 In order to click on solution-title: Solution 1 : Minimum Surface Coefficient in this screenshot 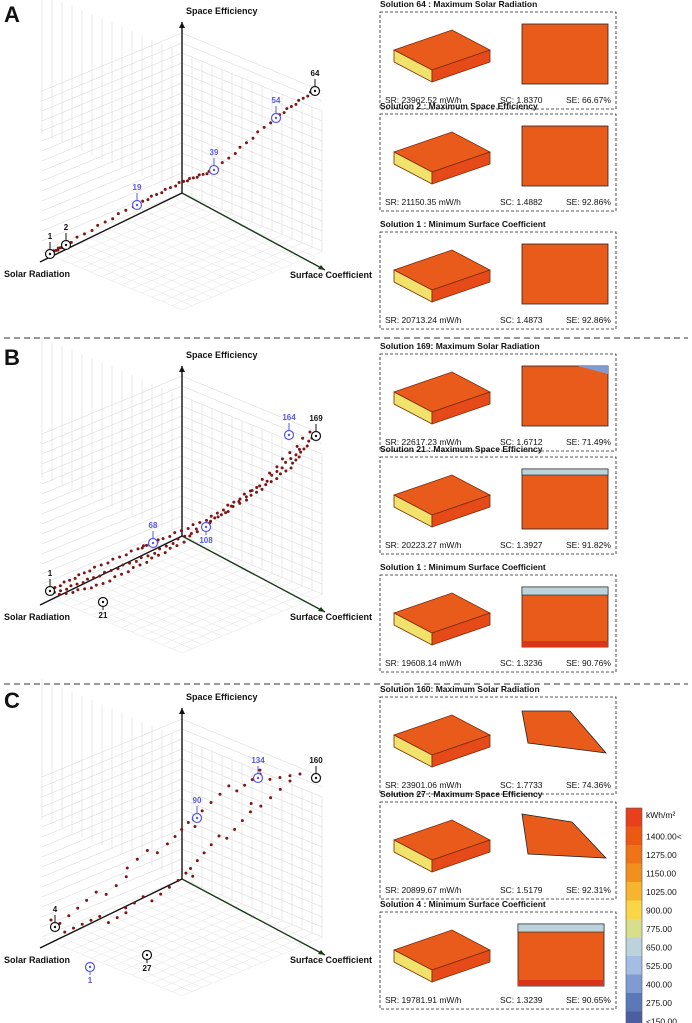, I will do `click(463, 567)`.